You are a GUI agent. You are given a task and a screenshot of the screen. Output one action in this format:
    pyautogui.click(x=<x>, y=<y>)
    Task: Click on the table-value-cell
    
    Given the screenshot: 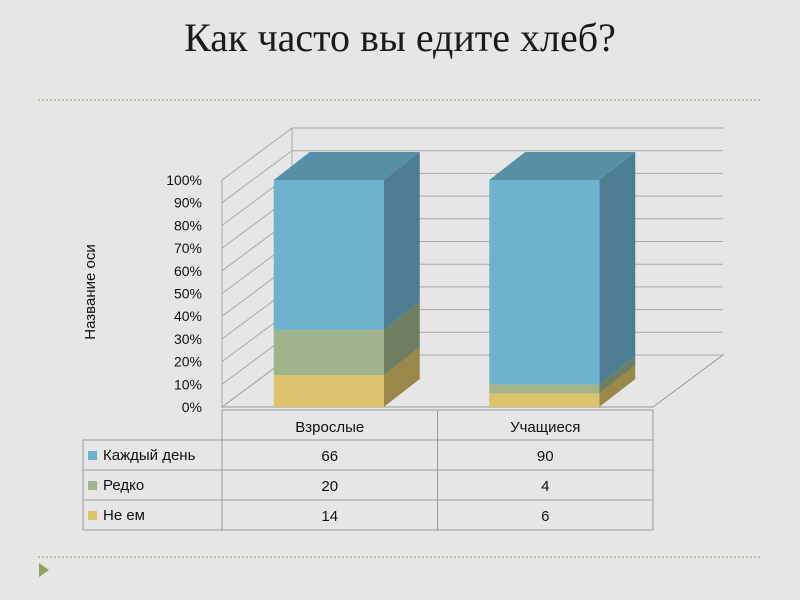 What is the action you would take?
    pyautogui.click(x=545, y=515)
    